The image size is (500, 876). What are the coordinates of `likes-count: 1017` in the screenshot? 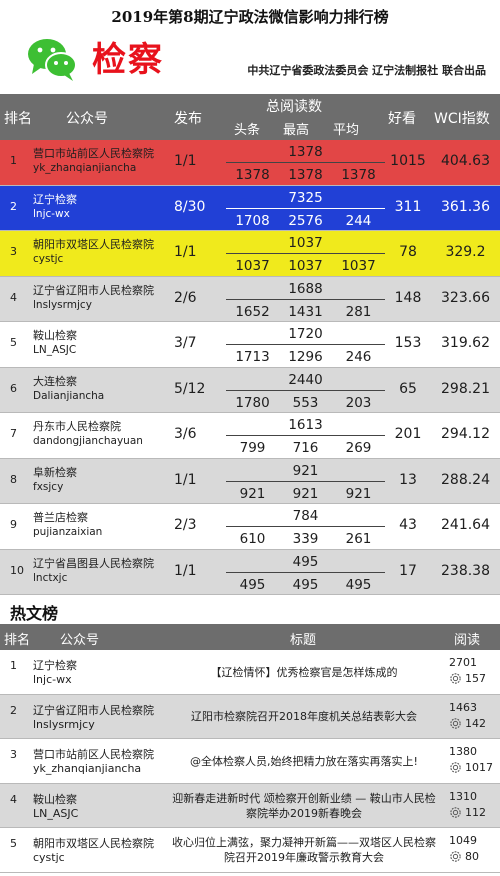 It's located at (471, 767).